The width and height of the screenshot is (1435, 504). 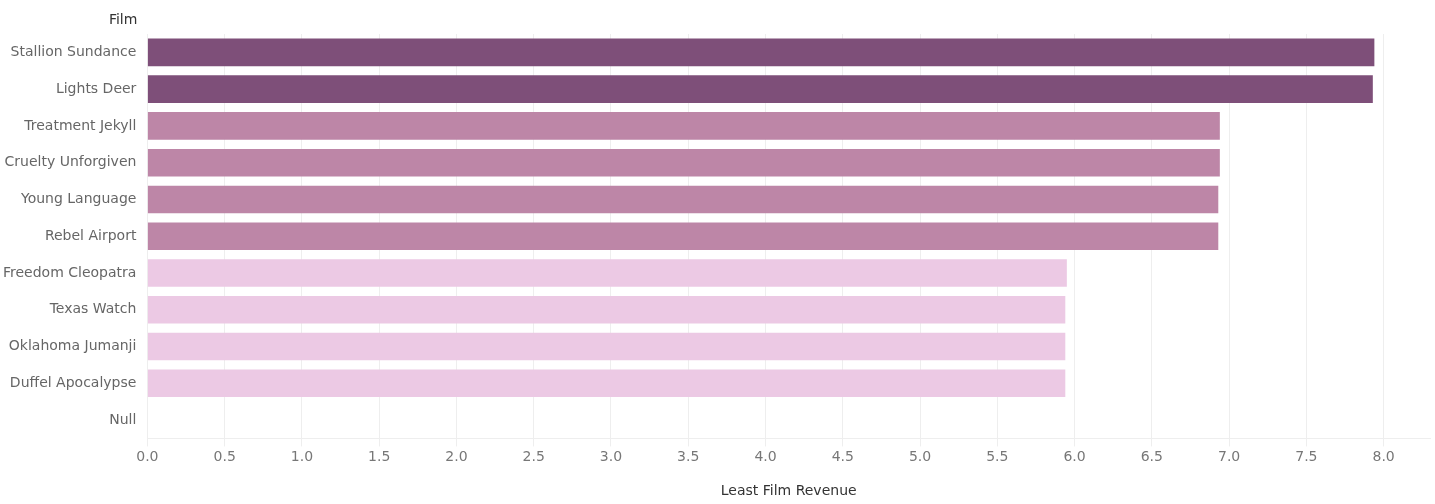 What do you see at coordinates (611, 456) in the screenshot?
I see `x-tick-label: 3.0` at bounding box center [611, 456].